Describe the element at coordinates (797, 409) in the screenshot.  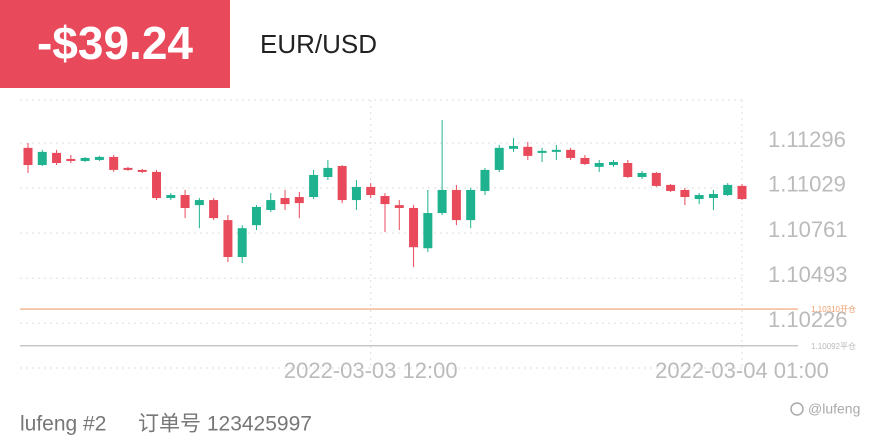
I see `watermark-icon` at that location.